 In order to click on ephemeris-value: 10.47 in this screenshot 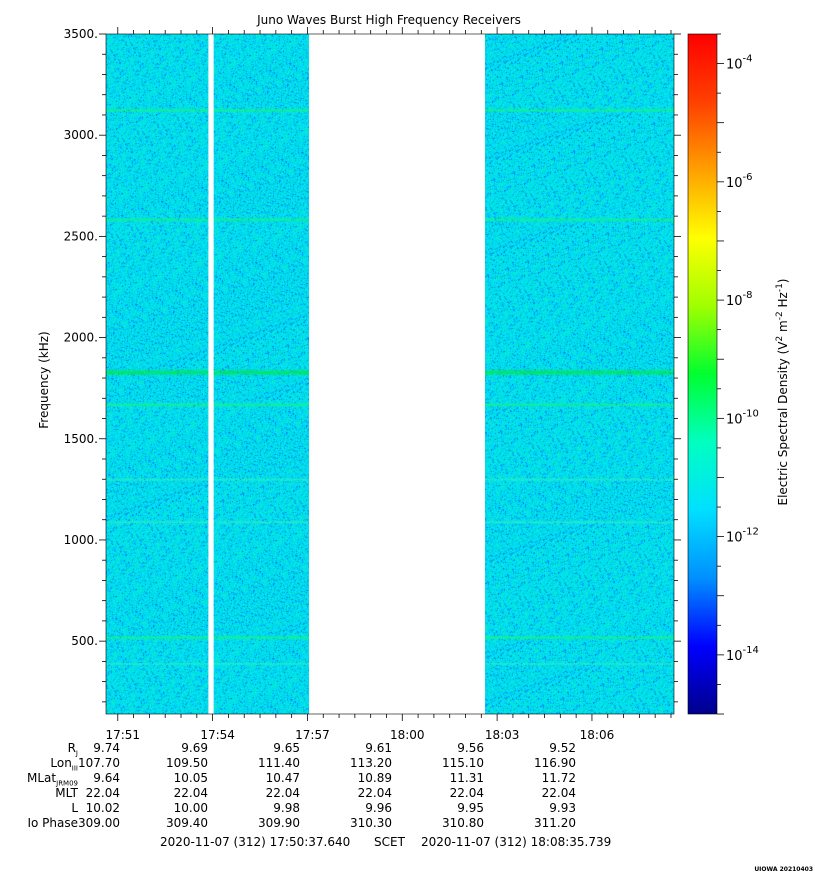, I will do `click(282, 778)`.